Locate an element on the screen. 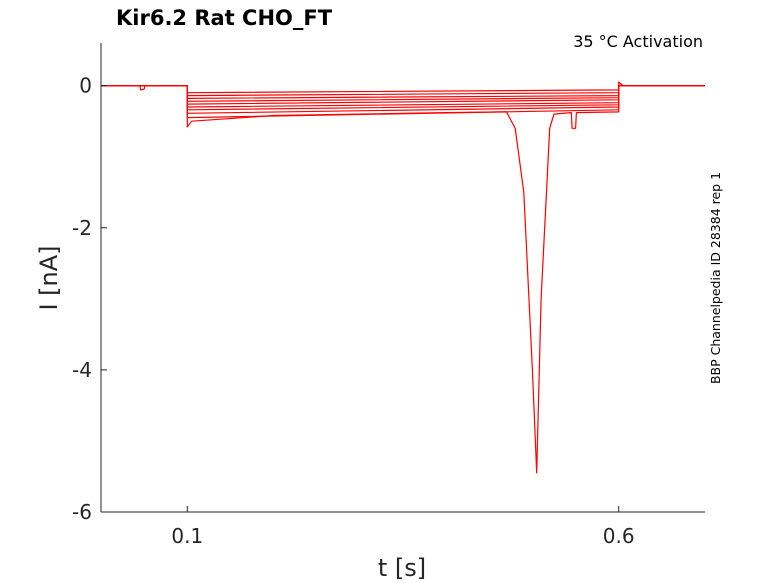 Image resolution: width=778 pixels, height=583 pixels. chart-annotation: 35 °C Activation is located at coordinates (638, 41).